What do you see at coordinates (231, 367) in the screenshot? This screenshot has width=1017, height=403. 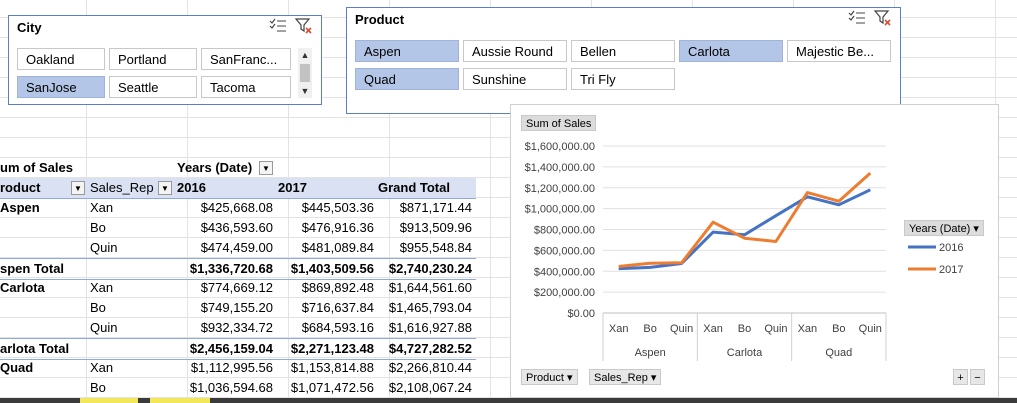 I see `pivot-2016-cell: $1,112,995.56` at bounding box center [231, 367].